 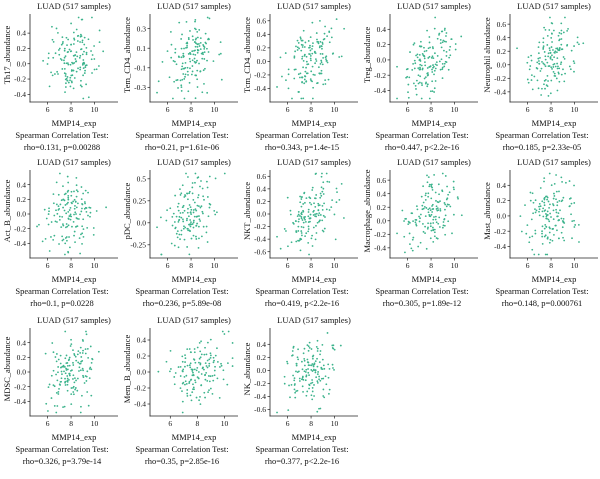 What do you see at coordinates (194, 123) in the screenshot?
I see `x-axis-label: MMP14_exp` at bounding box center [194, 123].